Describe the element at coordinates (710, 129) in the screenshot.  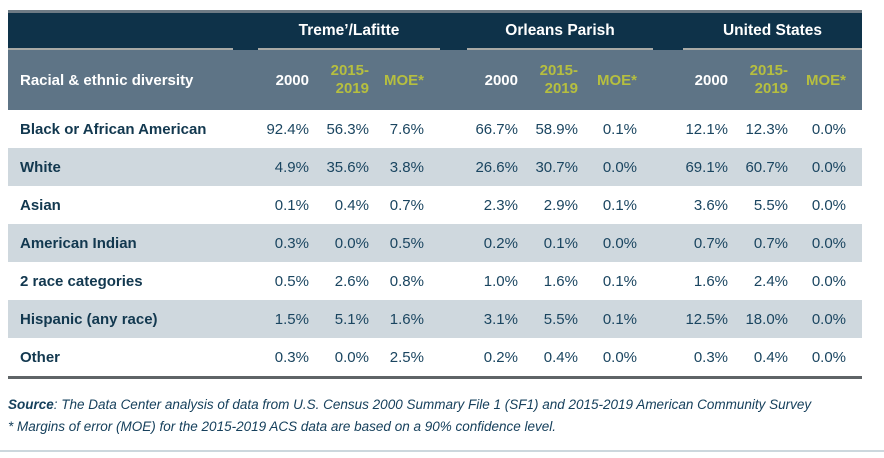
I see `cell-value: 12.1%` at that location.